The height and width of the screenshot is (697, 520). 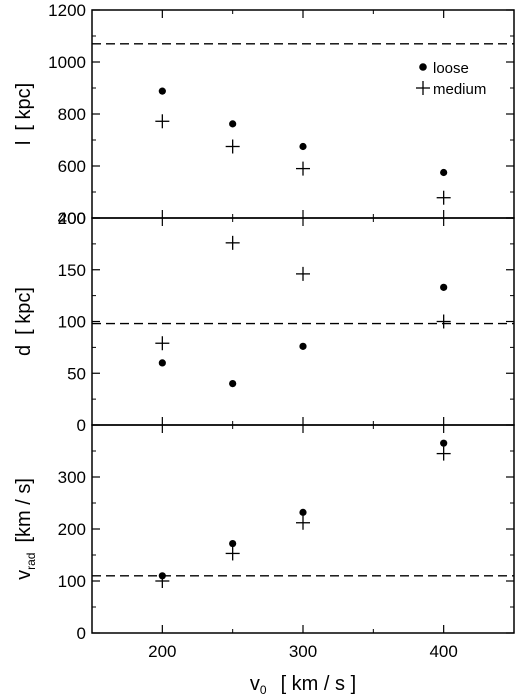 I want to click on x-axis-label: v0 [ km / s ], so click(x=303, y=685).